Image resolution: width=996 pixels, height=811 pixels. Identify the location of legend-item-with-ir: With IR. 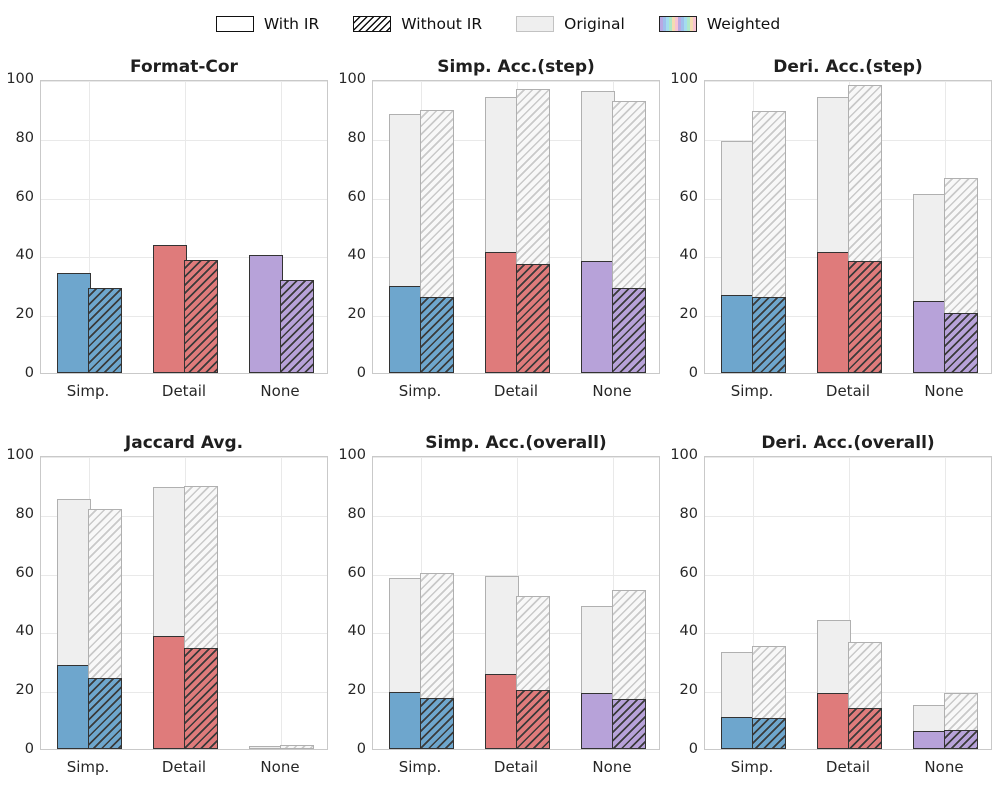
(267, 24).